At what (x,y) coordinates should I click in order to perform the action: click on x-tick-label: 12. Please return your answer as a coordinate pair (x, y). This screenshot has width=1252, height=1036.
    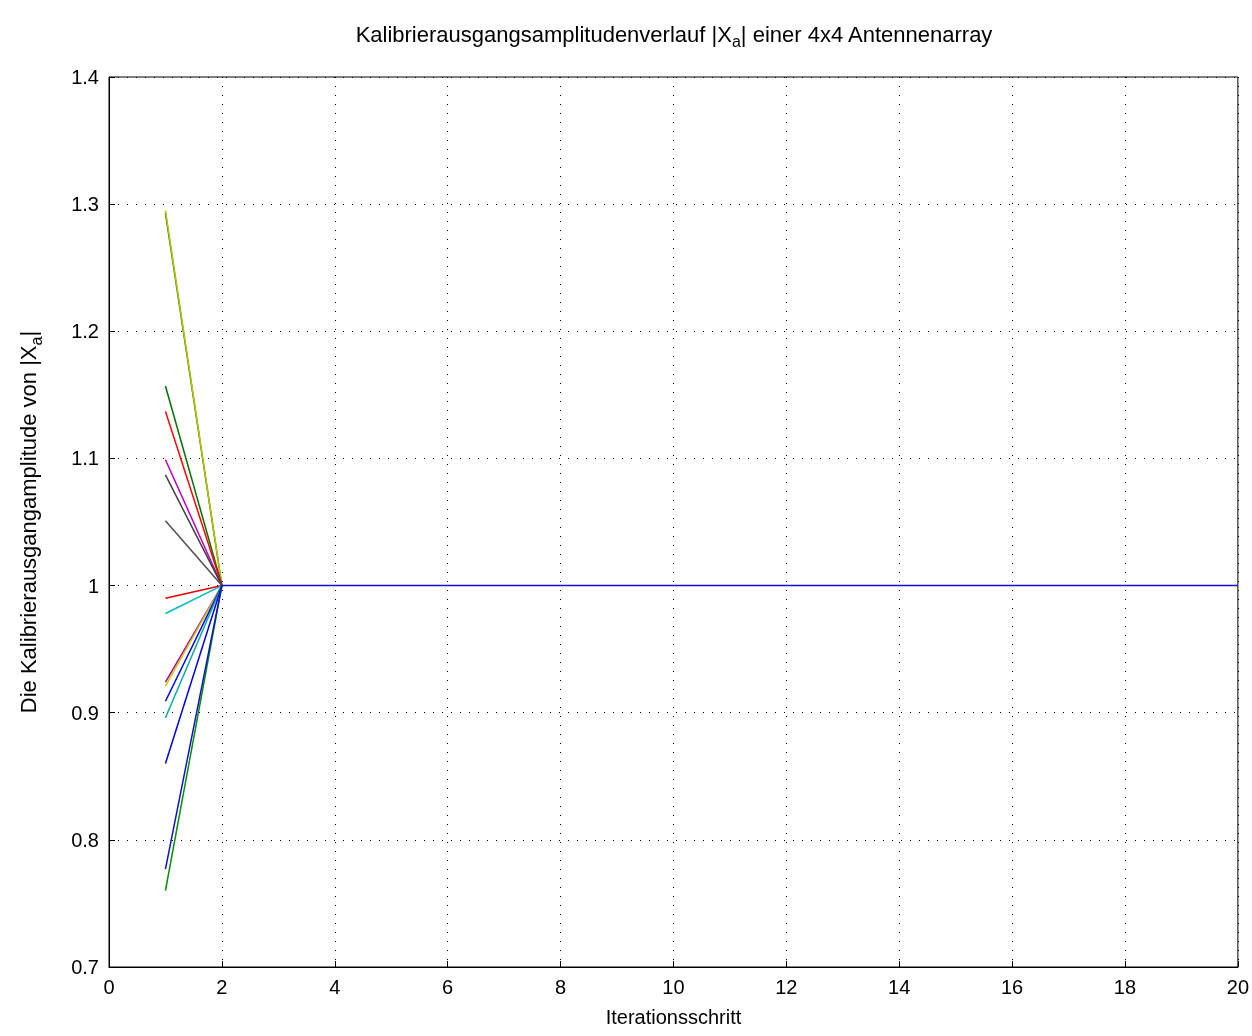
    Looking at the image, I should click on (786, 987).